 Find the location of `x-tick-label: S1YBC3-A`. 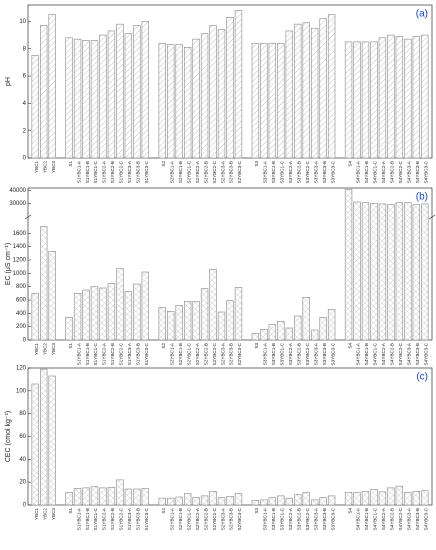

x-tick-label: S1YBC3-A is located at coordinates (129, 353).